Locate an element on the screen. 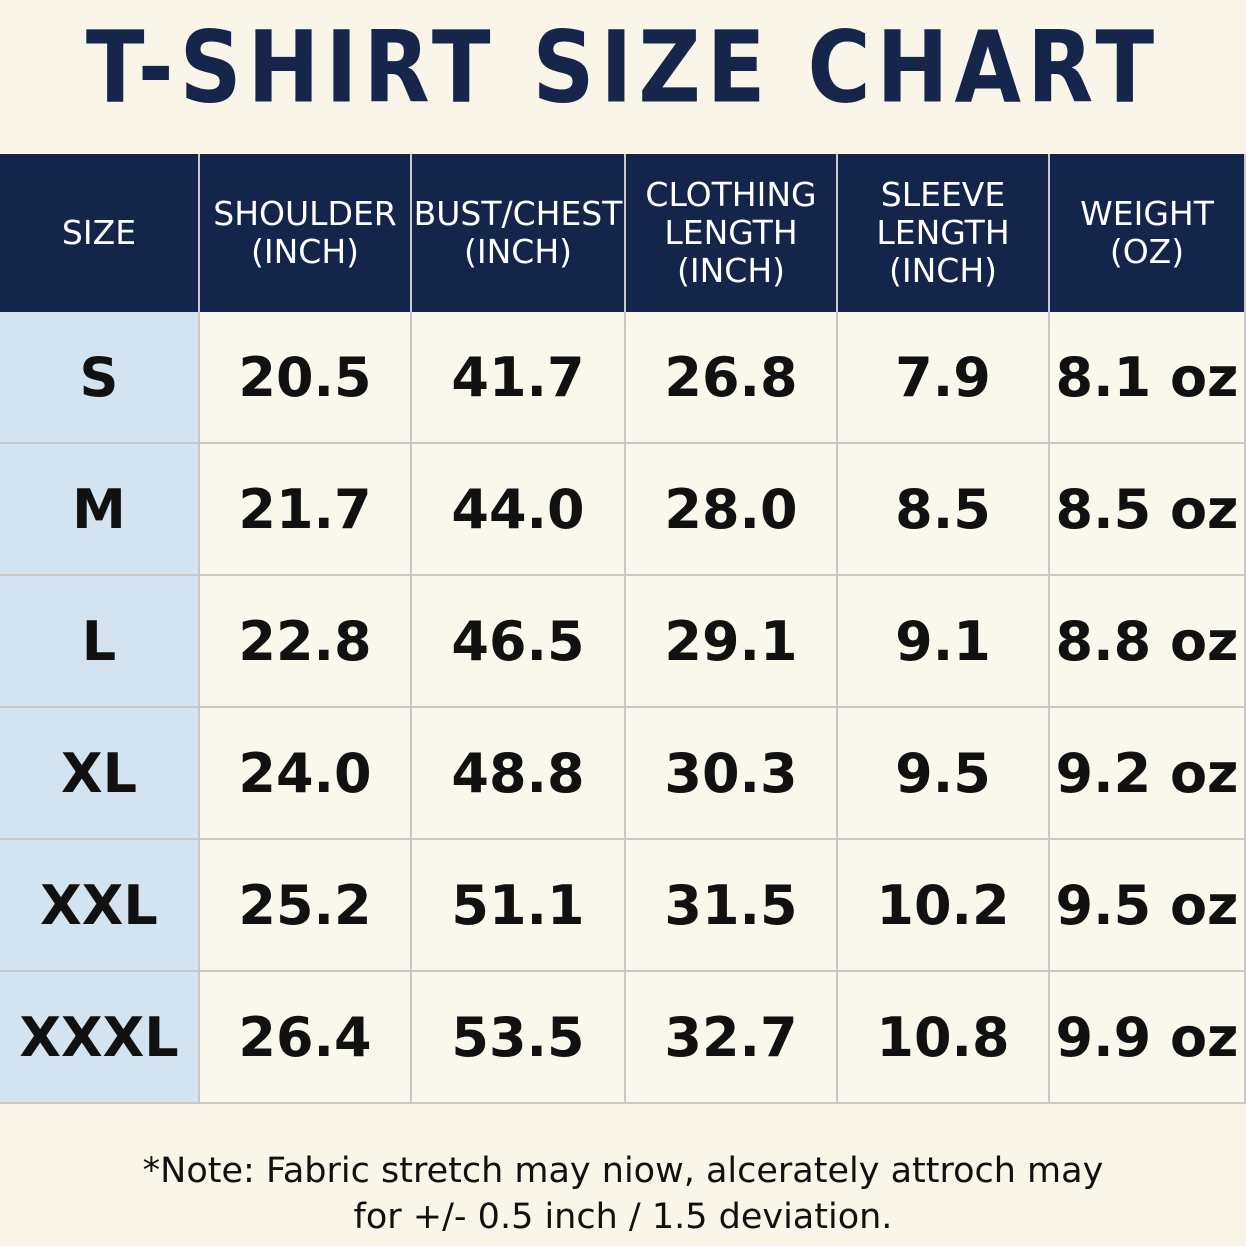  size-cell: S is located at coordinates (100, 378).